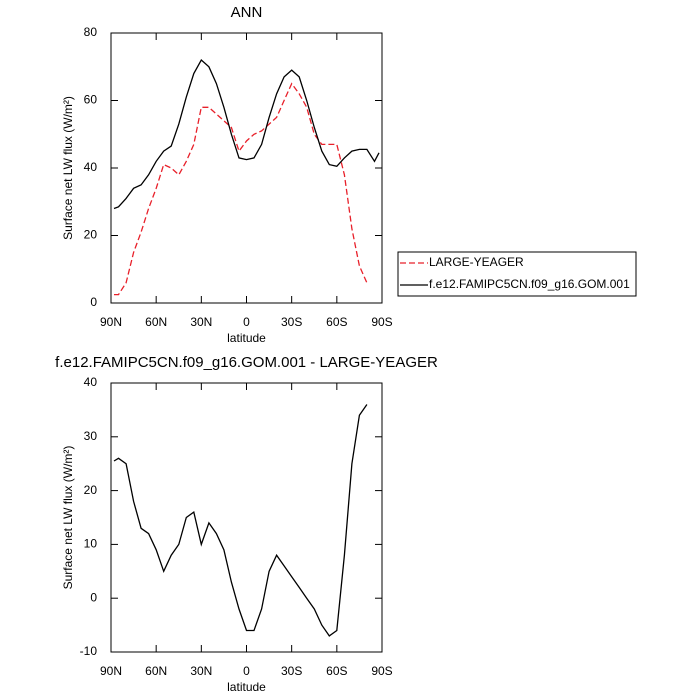 The width and height of the screenshot is (700, 700). What do you see at coordinates (247, 12) in the screenshot?
I see `chart-title: ANN` at bounding box center [247, 12].